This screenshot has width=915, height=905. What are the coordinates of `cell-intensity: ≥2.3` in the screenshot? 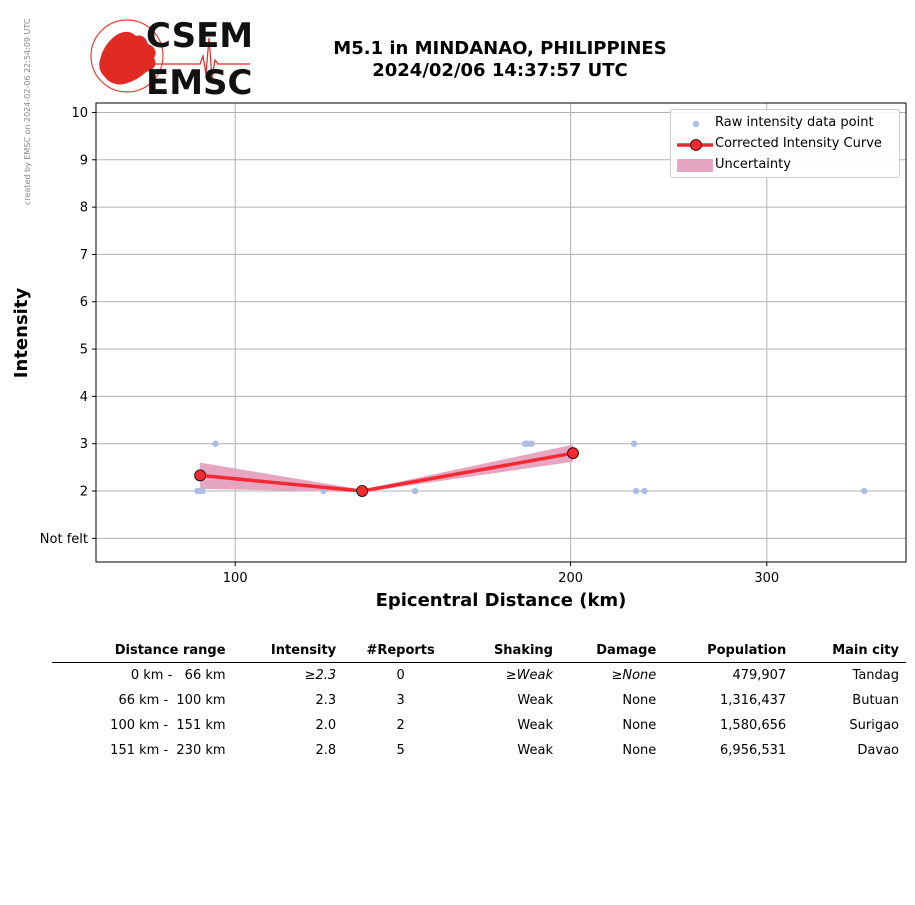 It's located at (320, 675).